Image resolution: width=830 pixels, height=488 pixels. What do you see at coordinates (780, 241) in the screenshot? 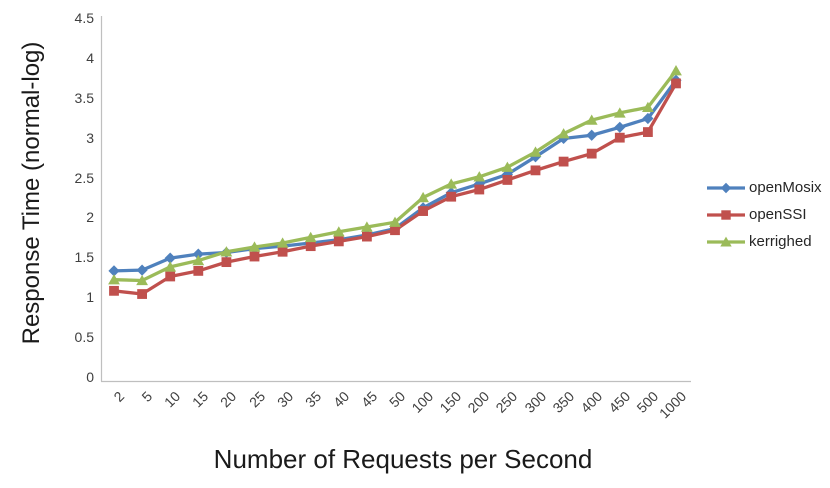
I see `legend-label: kerrighed` at bounding box center [780, 241].